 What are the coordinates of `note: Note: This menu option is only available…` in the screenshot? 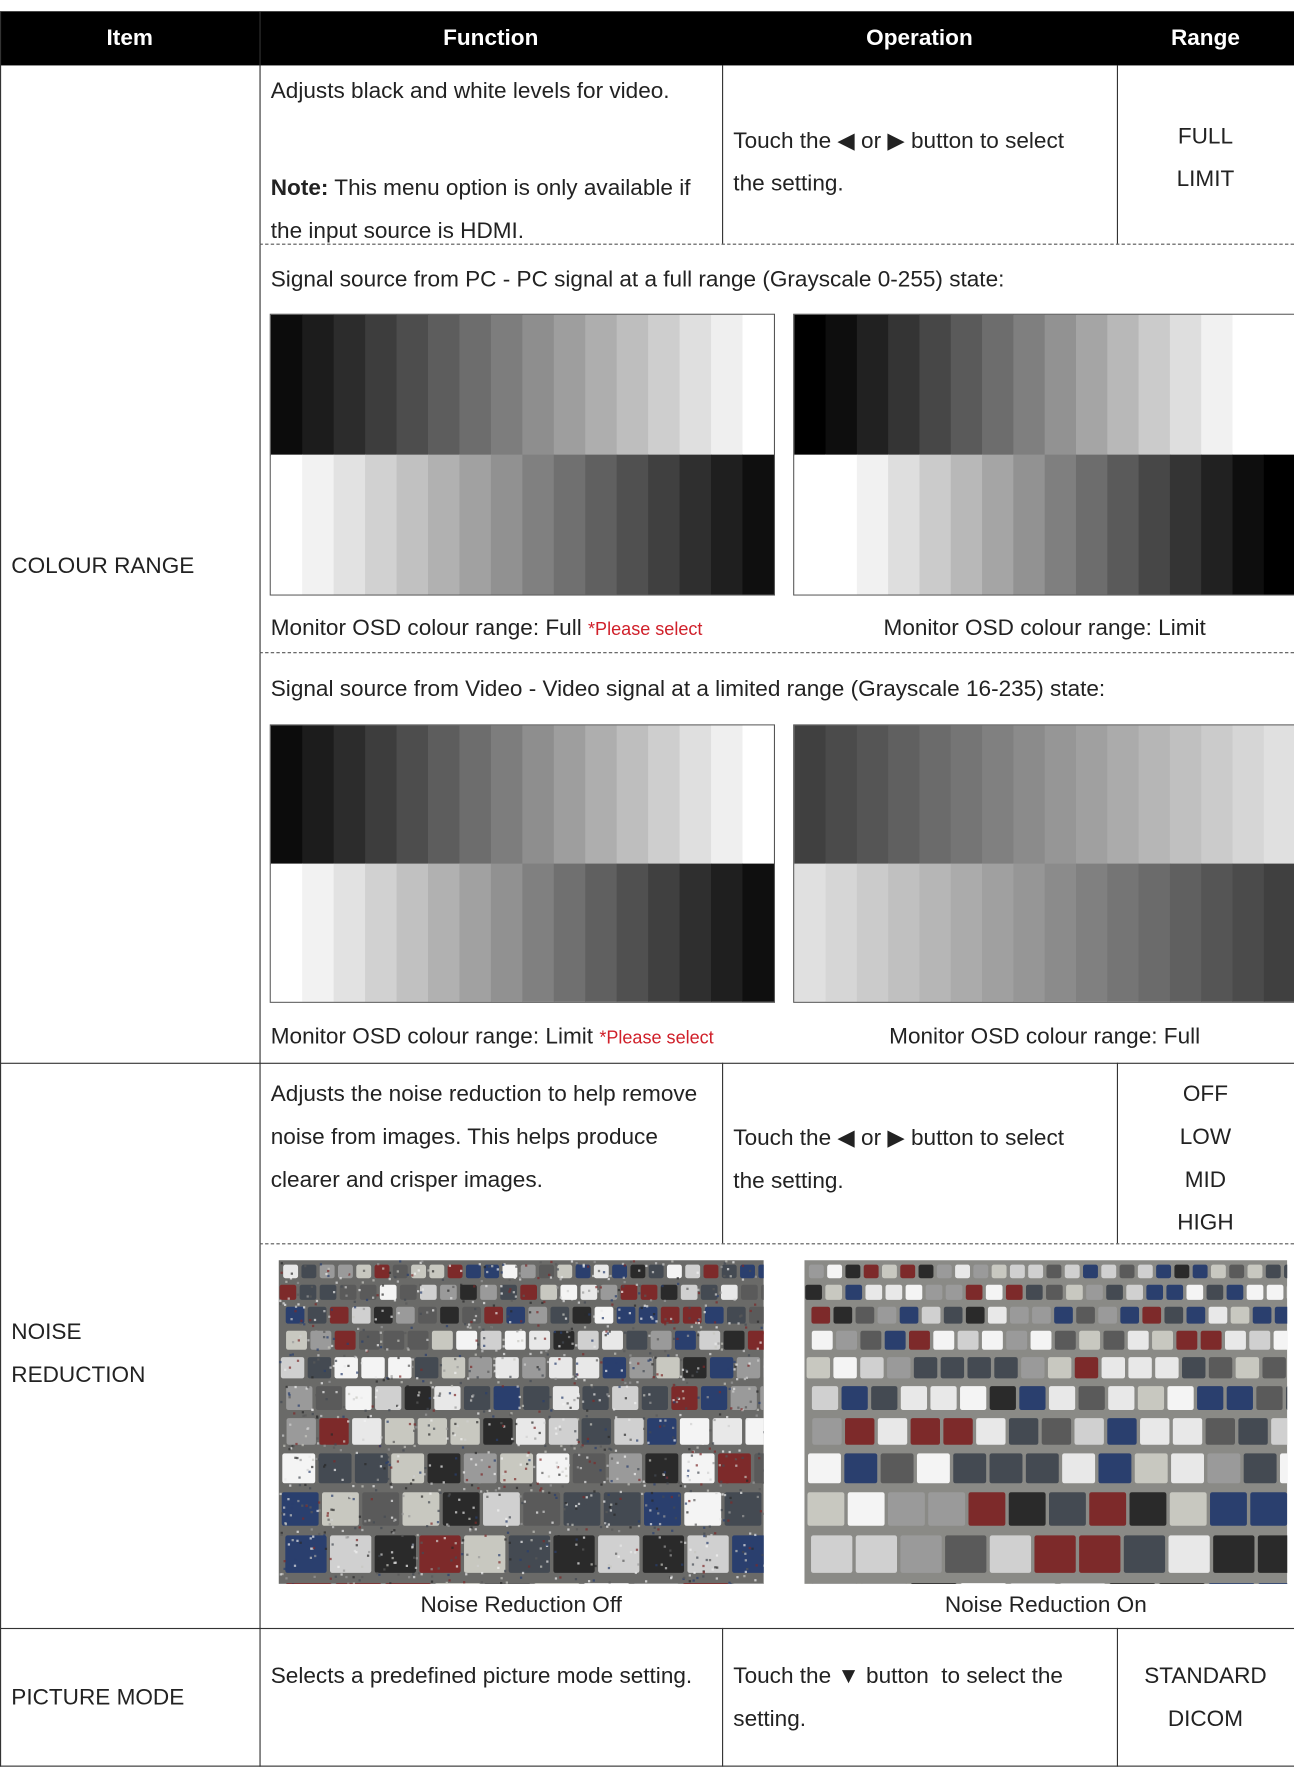 It's located at (494, 210).